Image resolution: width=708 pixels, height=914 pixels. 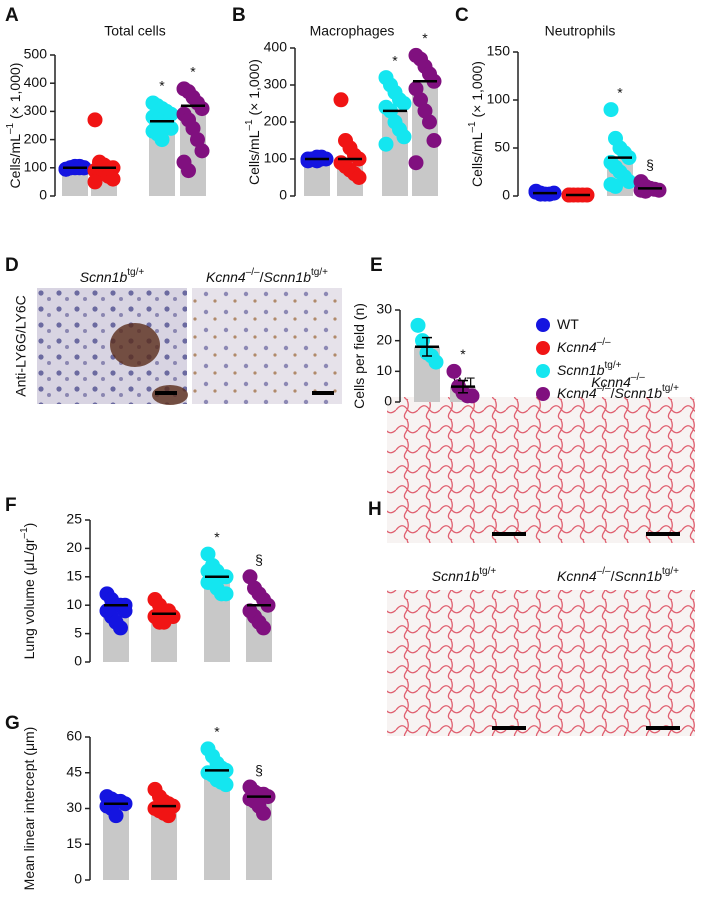 What do you see at coordinates (589, 369) in the screenshot?
I see `legend-label: Scnn1btg/+` at bounding box center [589, 369].